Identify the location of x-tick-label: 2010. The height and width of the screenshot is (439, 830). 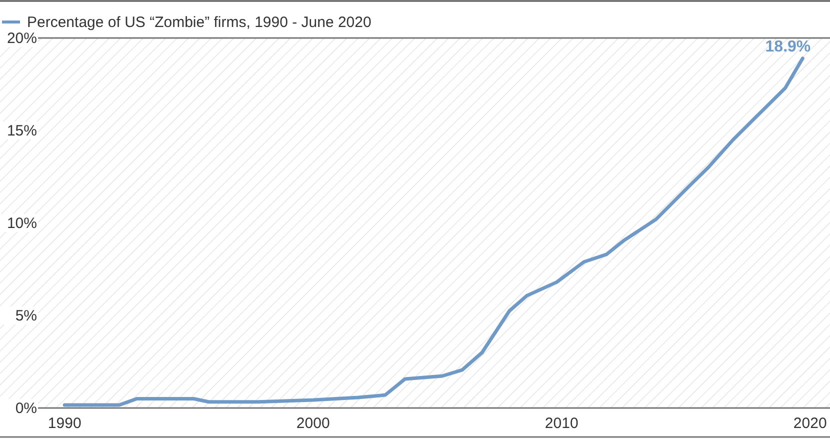
(561, 423).